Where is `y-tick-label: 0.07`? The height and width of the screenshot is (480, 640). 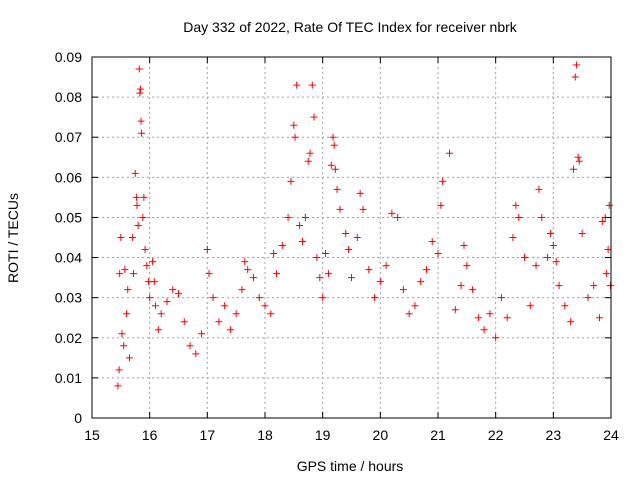
y-tick-label: 0.07 is located at coordinates (68, 137).